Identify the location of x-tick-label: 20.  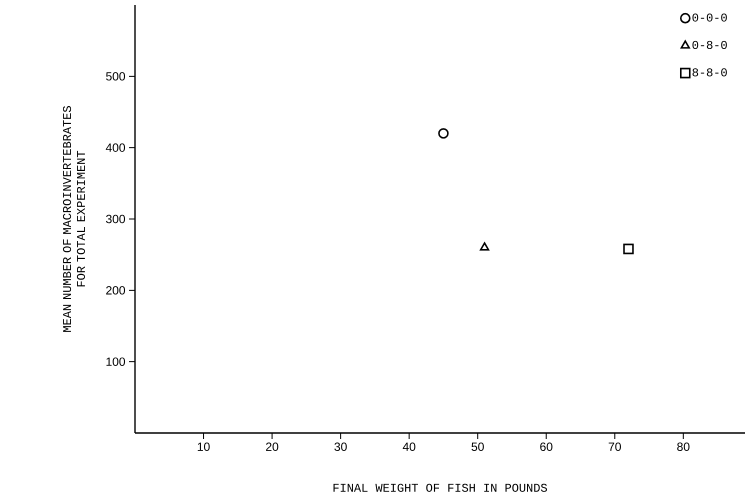
(272, 446).